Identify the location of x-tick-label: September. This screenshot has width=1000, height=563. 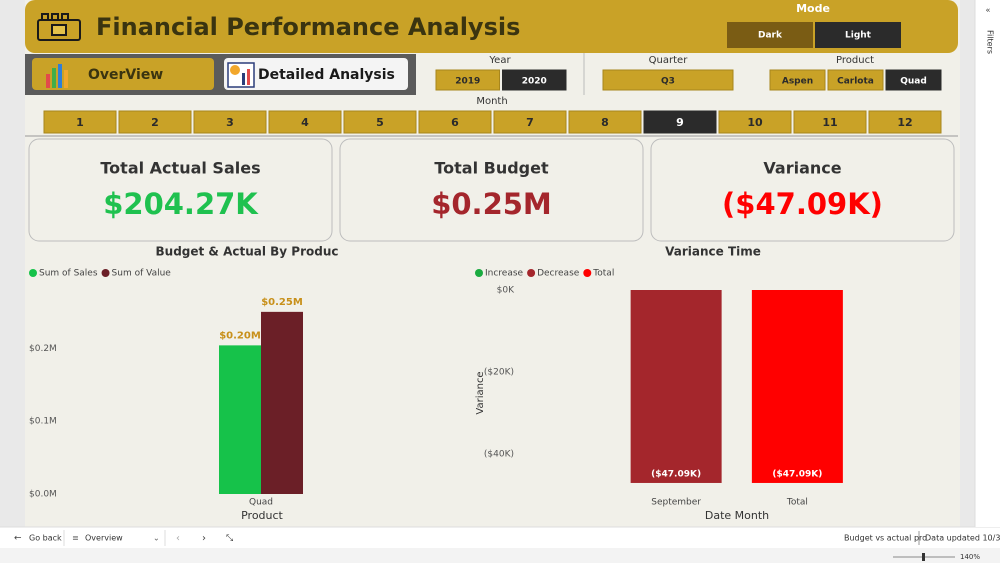
(676, 503).